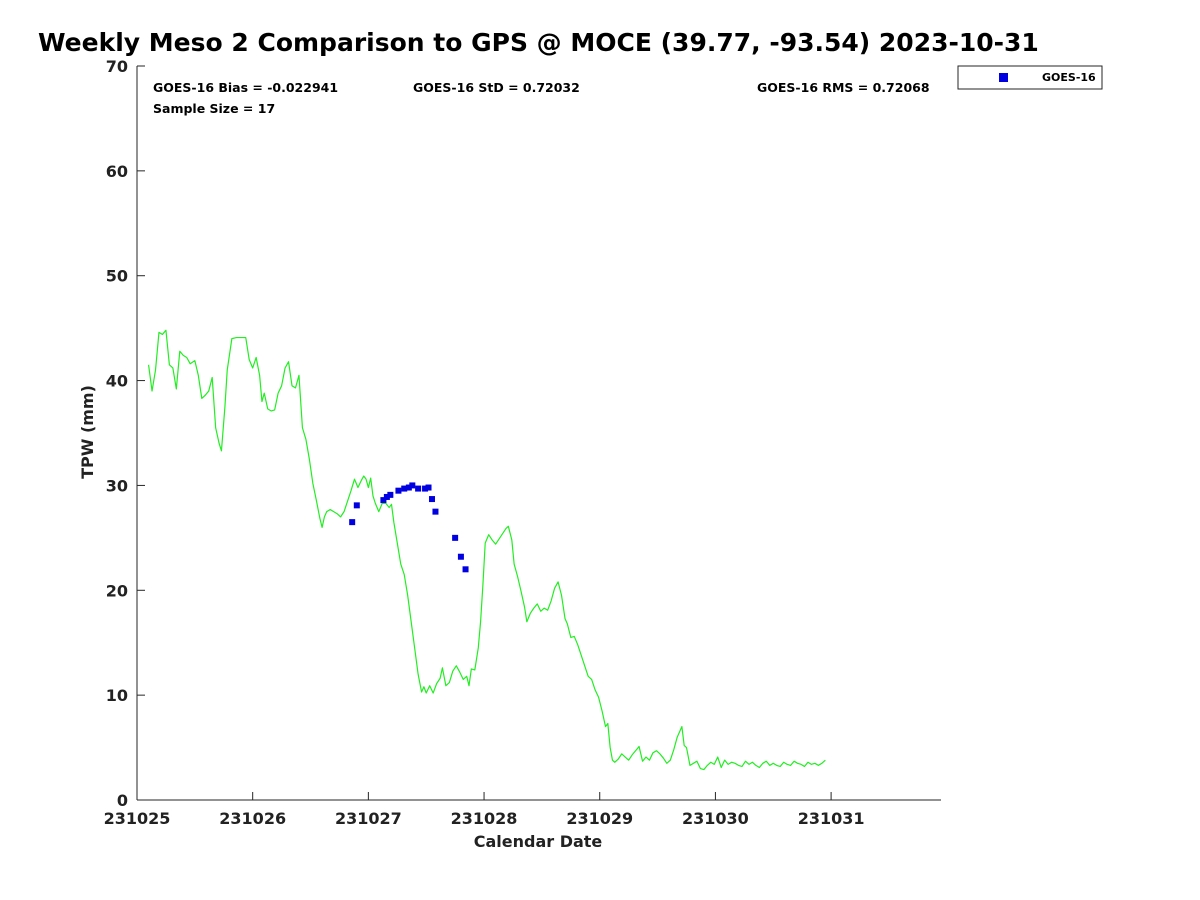  What do you see at coordinates (1069, 77) in the screenshot?
I see `legend-label: GOES-16` at bounding box center [1069, 77].